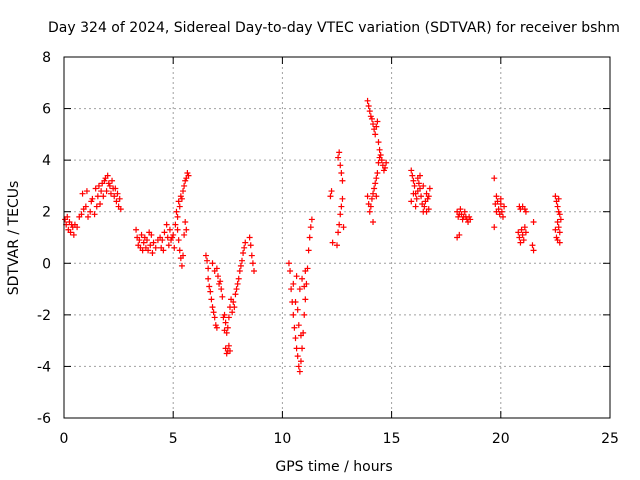 The image size is (640, 480). What do you see at coordinates (44, 316) in the screenshot?
I see `y-tick-label: -2` at bounding box center [44, 316].